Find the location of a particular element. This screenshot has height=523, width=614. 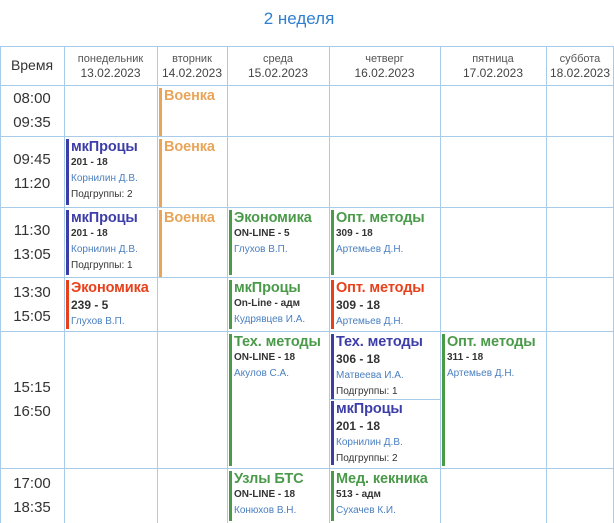

lesson-card: Экономика ON-LINE - 5 Глухов В.П. is located at coordinates (278, 242).